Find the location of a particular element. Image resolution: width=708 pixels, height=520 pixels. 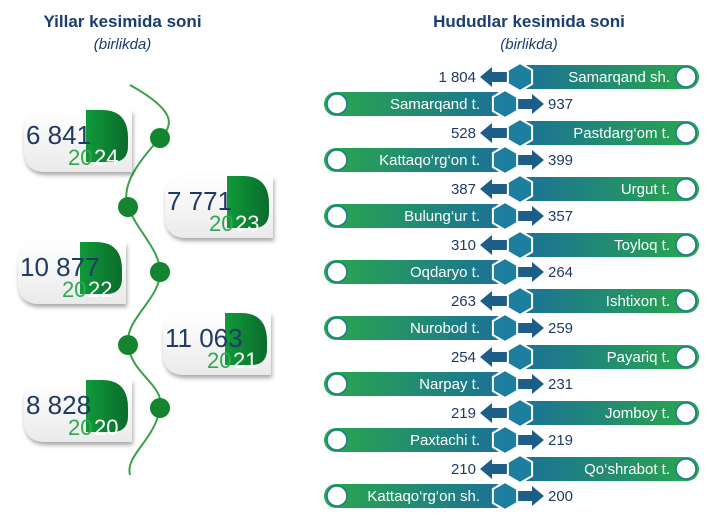

year-value: 6 841 is located at coordinates (58, 135).